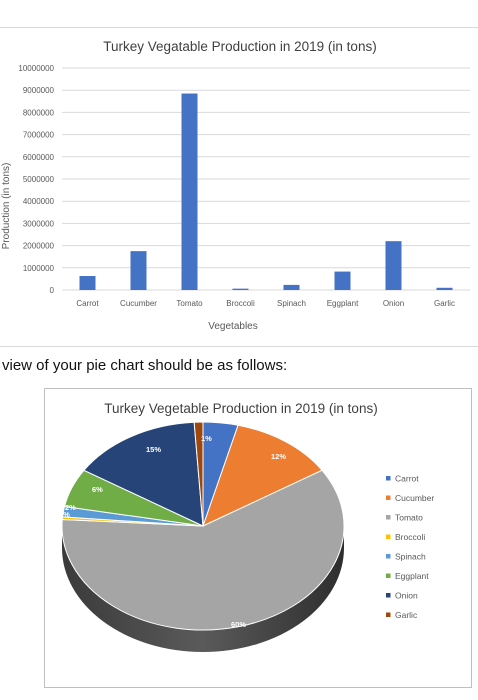  What do you see at coordinates (36, 68) in the screenshot?
I see `bar-y-tick-label: 10000000` at bounding box center [36, 68].